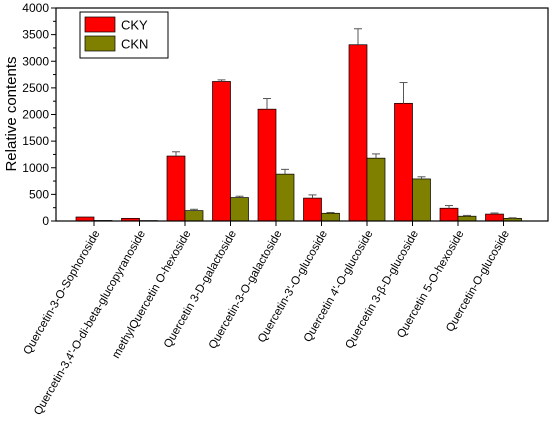  What do you see at coordinates (151, 295) in the screenshot?
I see `x-category-label: methylQuercetin O-hexoside` at bounding box center [151, 295].